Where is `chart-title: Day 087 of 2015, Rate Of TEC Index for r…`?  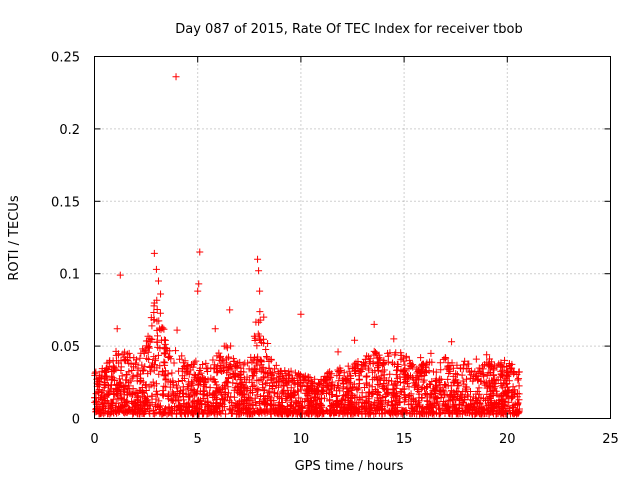
chart-title: Day 087 of 2015, Rate Of TEC Index for r… is located at coordinates (348, 29).